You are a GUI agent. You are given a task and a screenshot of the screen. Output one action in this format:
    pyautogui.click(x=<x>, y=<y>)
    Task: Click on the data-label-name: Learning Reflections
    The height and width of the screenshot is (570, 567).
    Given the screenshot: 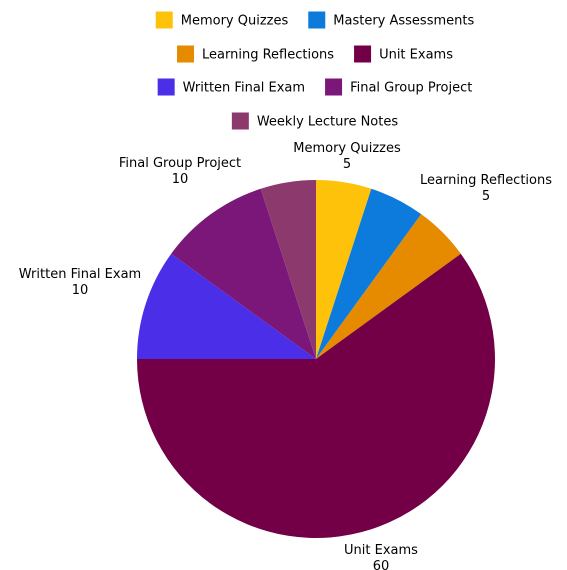 What is the action you would take?
    pyautogui.click(x=486, y=180)
    